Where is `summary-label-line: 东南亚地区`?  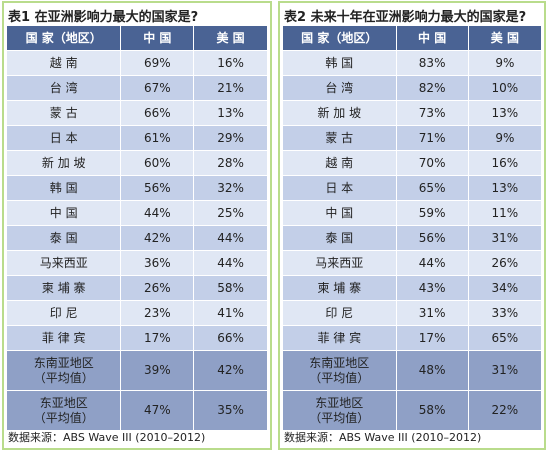 summary-label-line: 东南亚地区 is located at coordinates (339, 362).